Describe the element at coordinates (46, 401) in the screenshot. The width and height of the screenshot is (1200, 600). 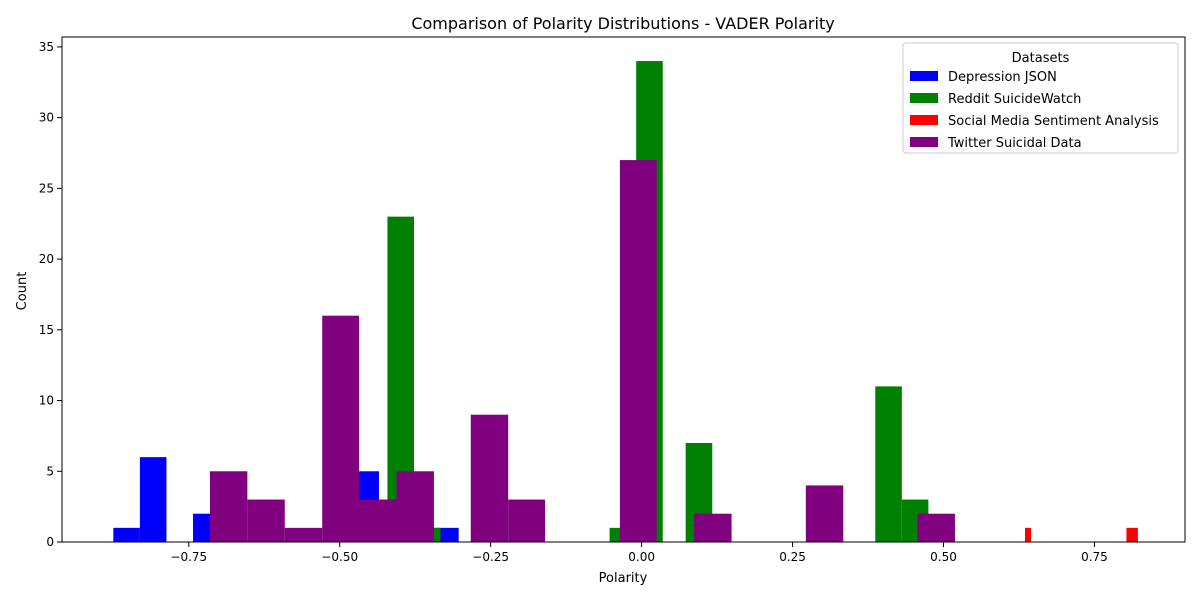
I see `y-tick-label: 10` at that location.